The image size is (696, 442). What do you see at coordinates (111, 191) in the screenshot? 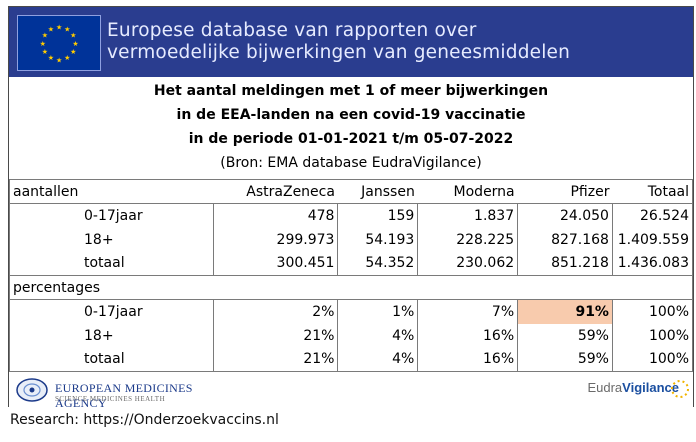
I see `section-label-counts: aantallen` at bounding box center [111, 191].